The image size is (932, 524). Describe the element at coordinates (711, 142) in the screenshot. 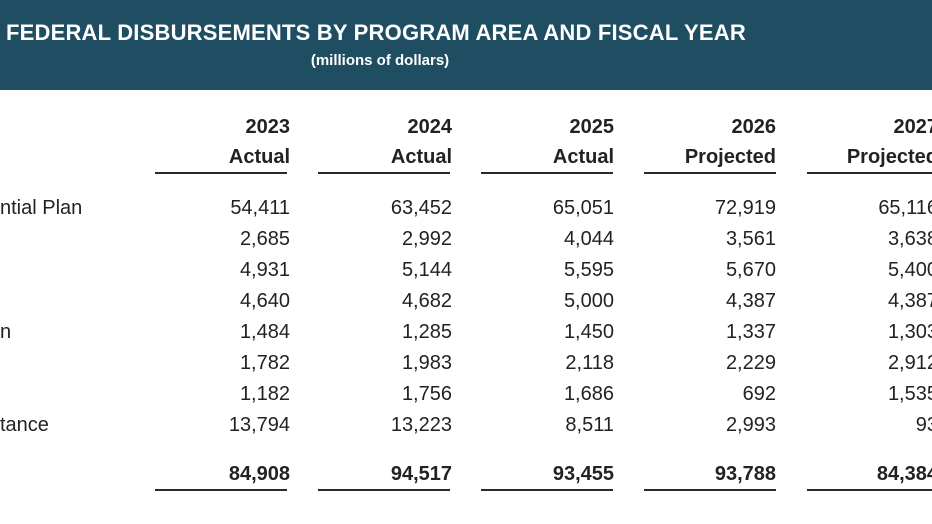

I see `column-header: 2026 Projected` at that location.